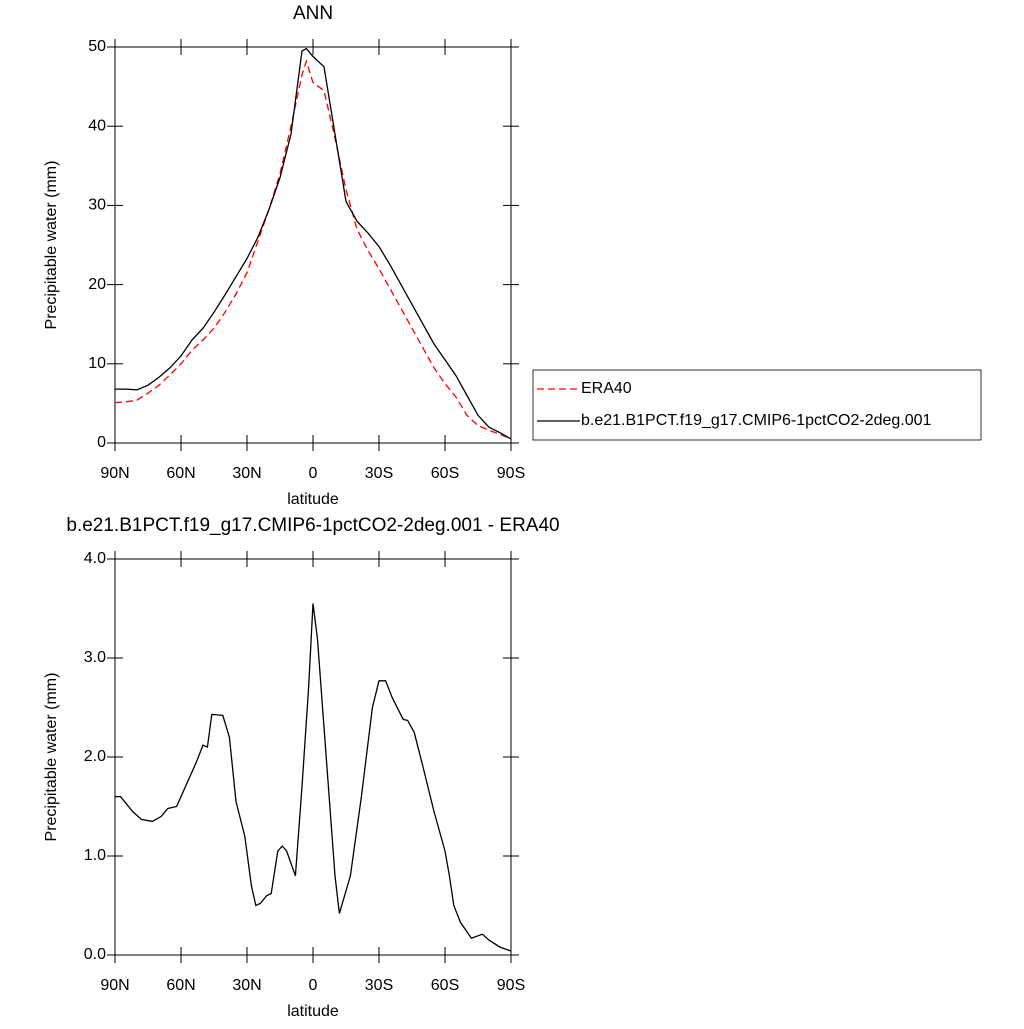 The image size is (1024, 1029). What do you see at coordinates (95, 558) in the screenshot?
I see `y-tick-label: 4.0` at bounding box center [95, 558].